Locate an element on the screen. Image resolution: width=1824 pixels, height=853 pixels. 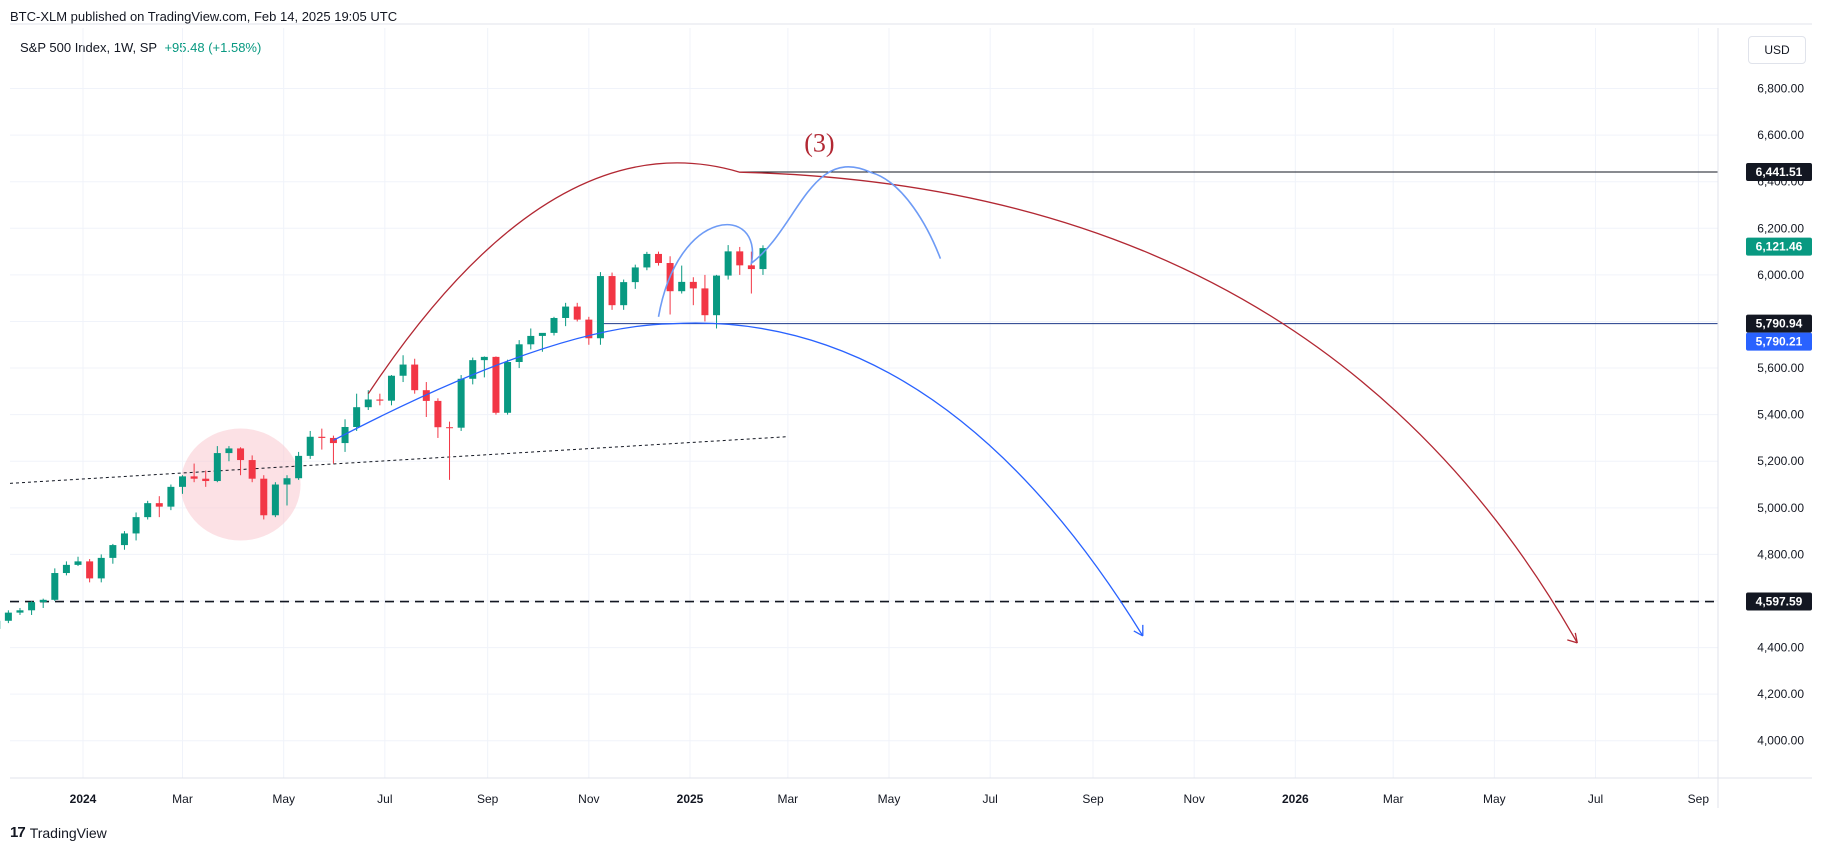
price-tags: 6,441.51 6,121.46 5,790.94 5,790.21 4,597.59 is located at coordinates (1779, 387).